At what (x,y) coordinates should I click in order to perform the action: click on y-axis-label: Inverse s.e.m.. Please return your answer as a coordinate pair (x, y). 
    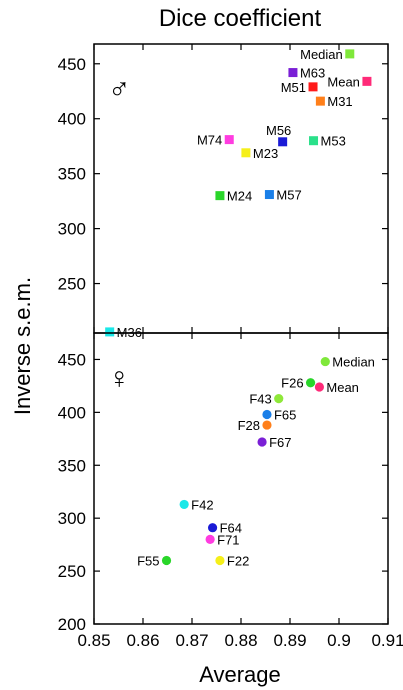
    Looking at the image, I should click on (22, 346).